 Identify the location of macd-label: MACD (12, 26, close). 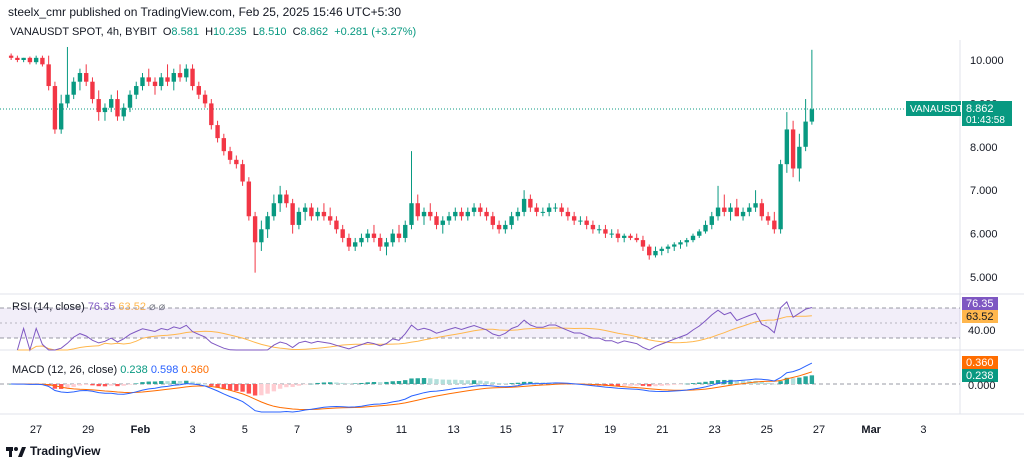
(65, 370).